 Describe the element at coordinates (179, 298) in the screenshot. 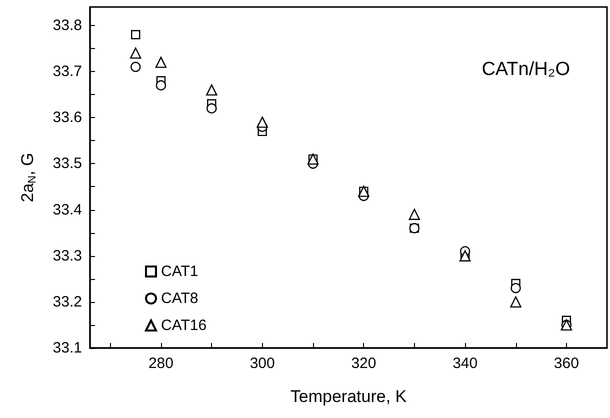

I see `legend-label: CAT8` at that location.